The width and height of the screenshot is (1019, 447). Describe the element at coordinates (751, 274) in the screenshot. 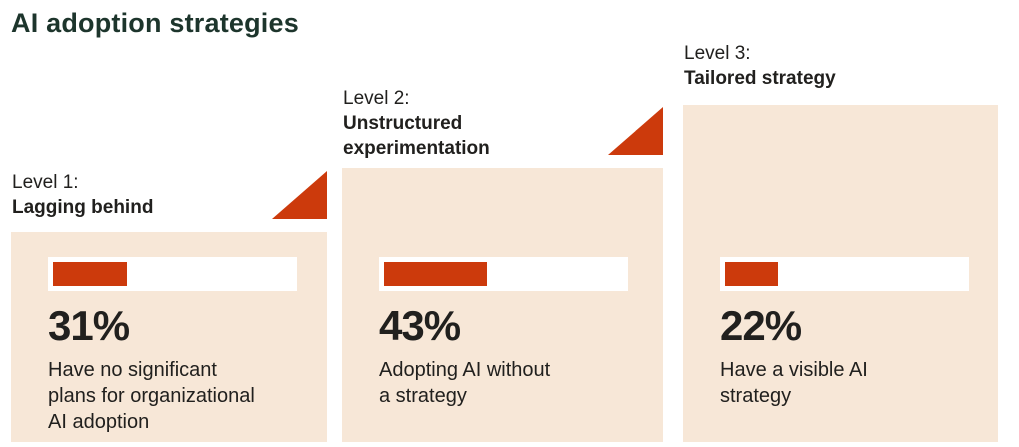

I see `level-3-progress-bar-fill` at that location.